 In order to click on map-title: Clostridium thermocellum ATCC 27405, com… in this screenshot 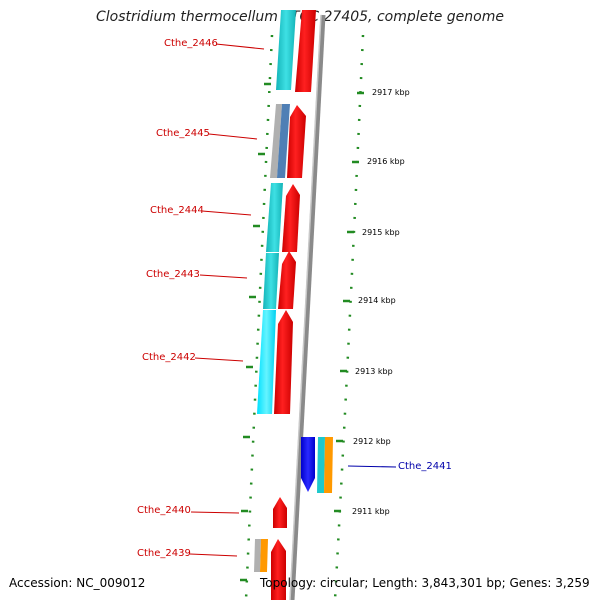, I will do `click(300, 17)`.